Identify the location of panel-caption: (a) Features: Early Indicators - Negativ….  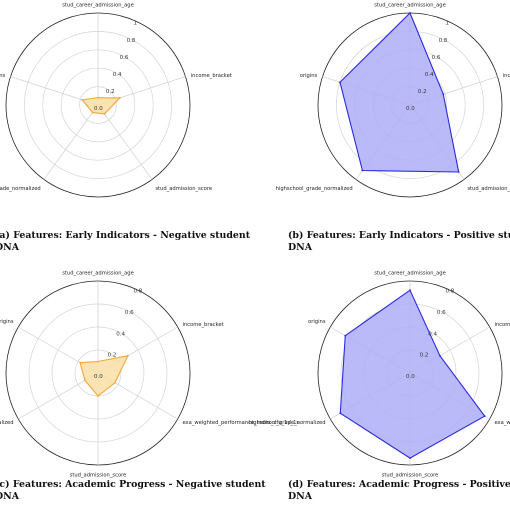
(125, 235).